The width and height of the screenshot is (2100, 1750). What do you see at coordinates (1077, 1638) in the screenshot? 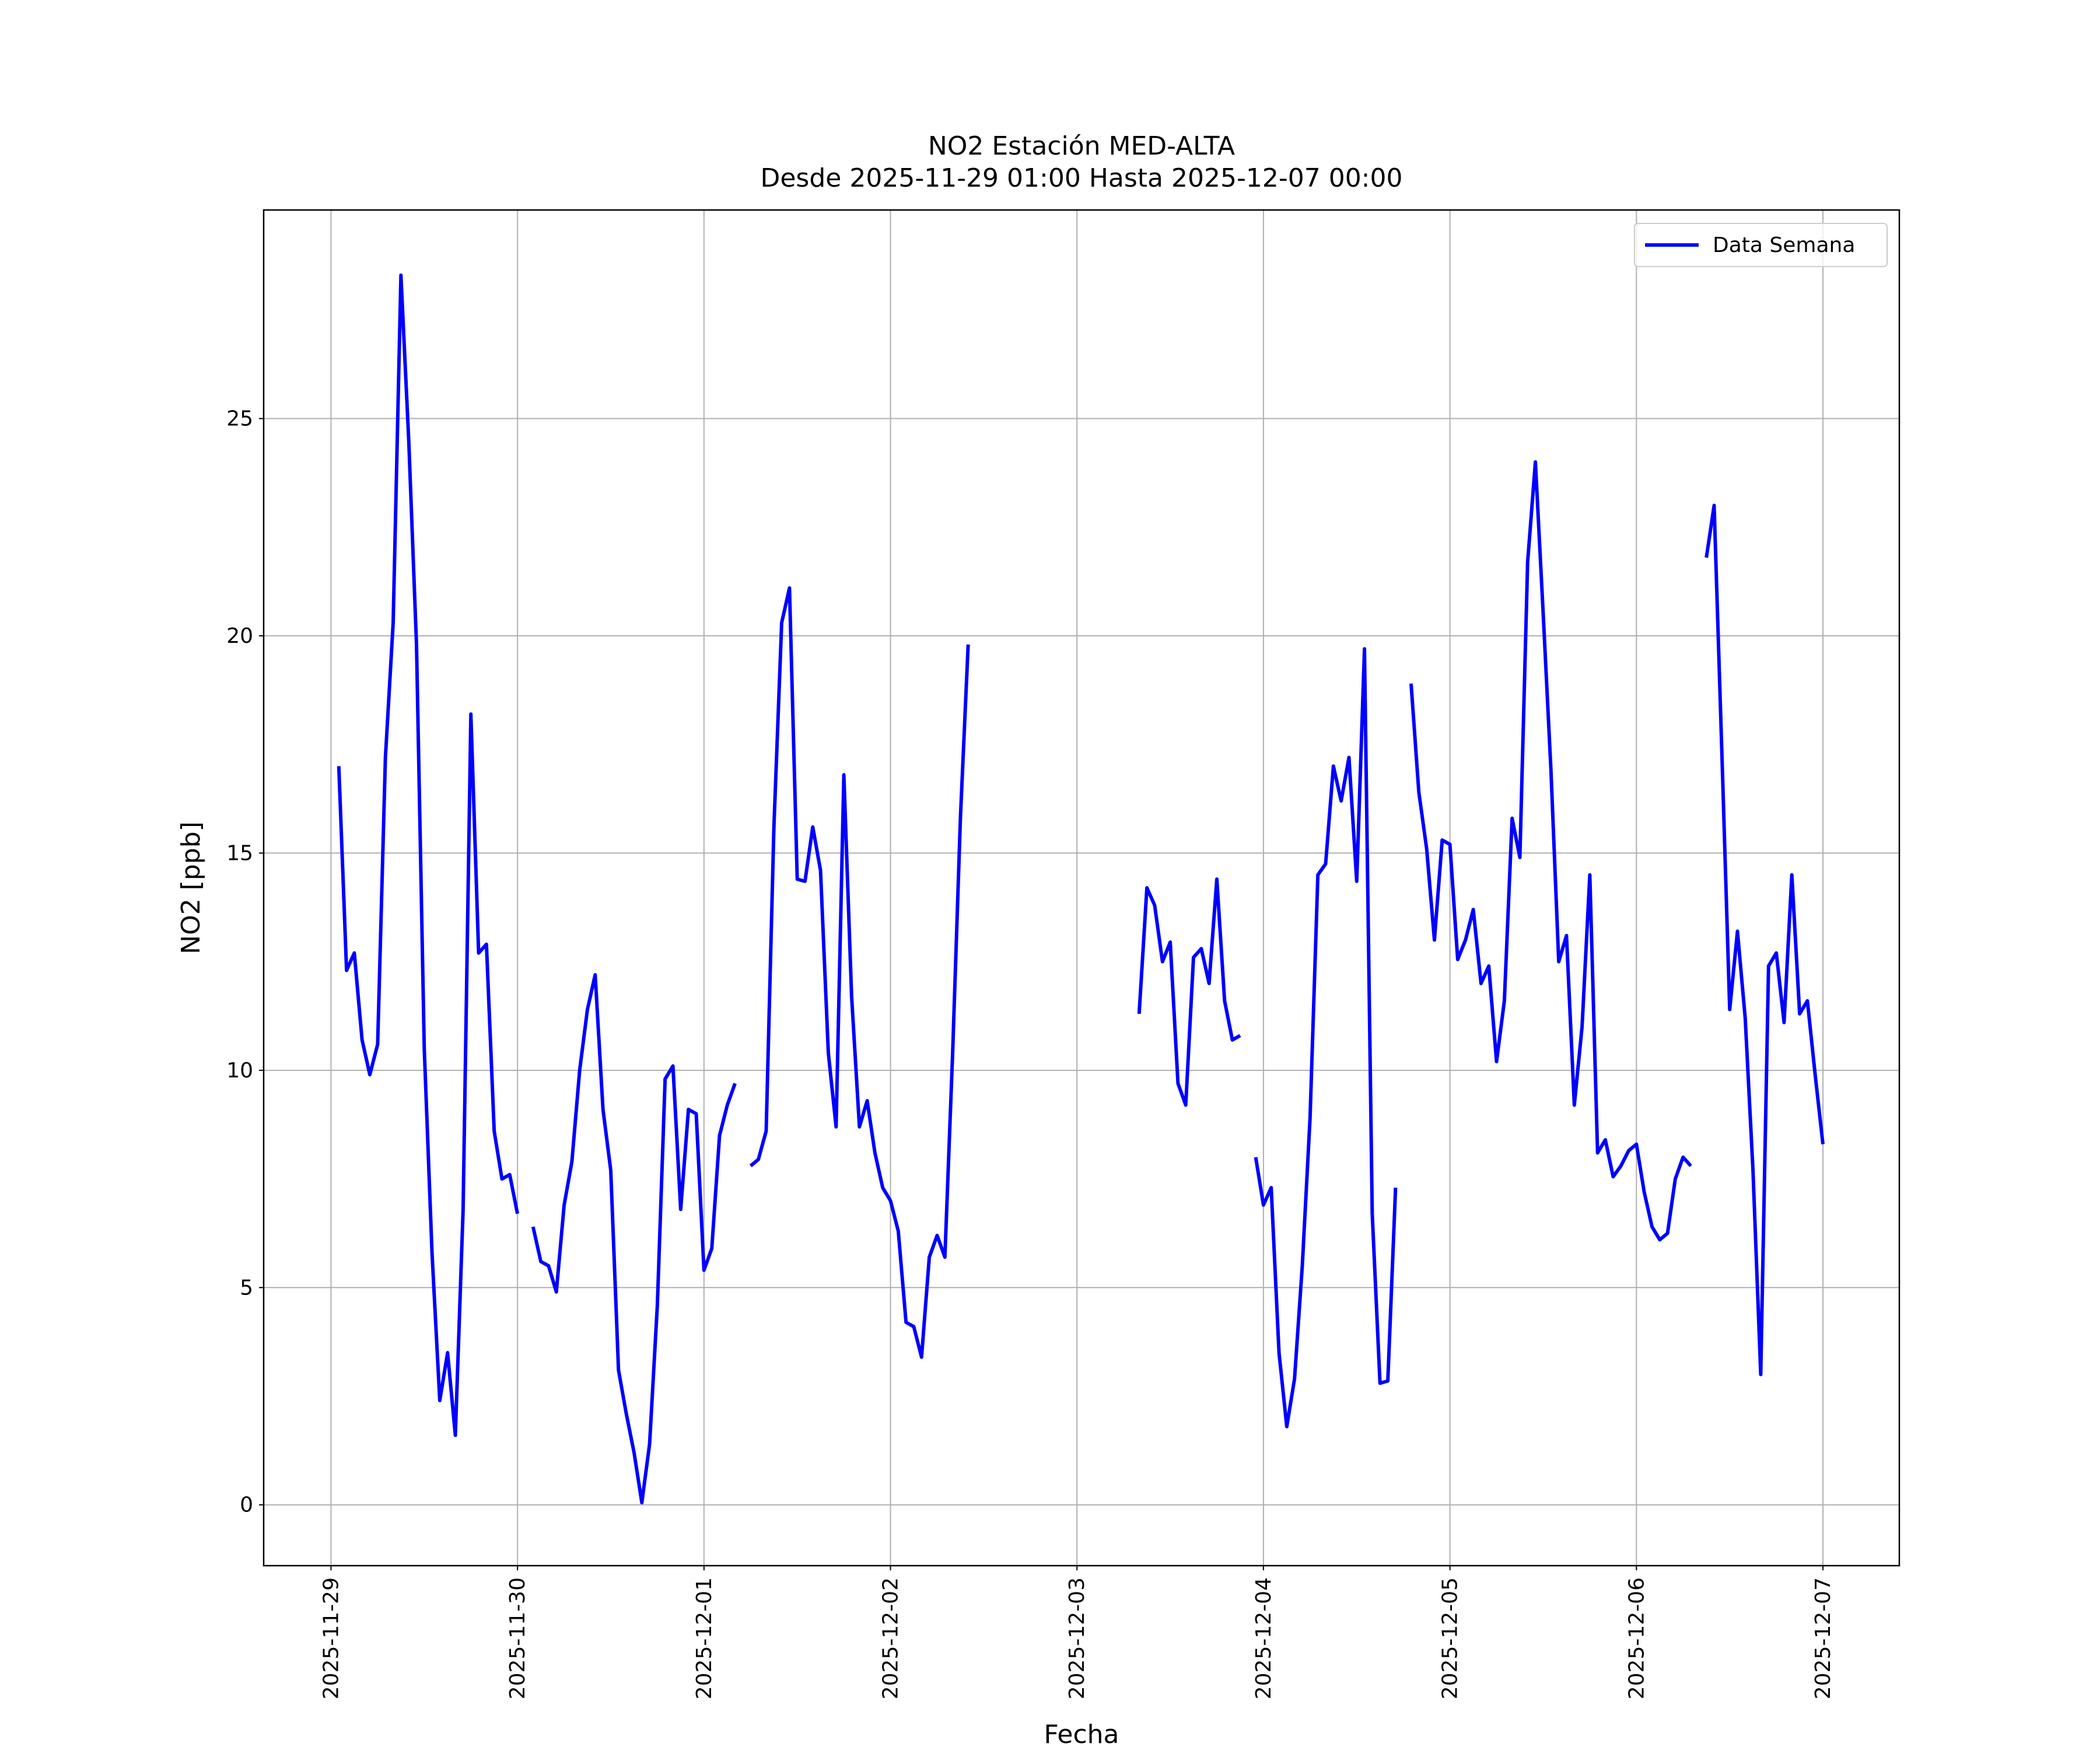
I see `x-tick-label: 2025-12-03` at bounding box center [1077, 1638].